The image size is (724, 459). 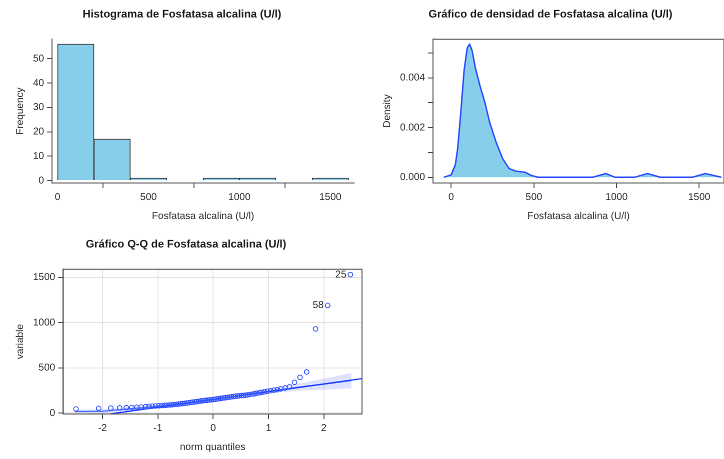 I want to click on annotation: 25, so click(x=341, y=274).